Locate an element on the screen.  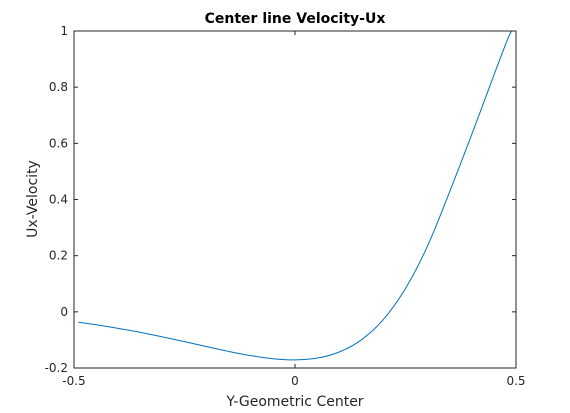
y-tick-label: 0.6 is located at coordinates (58, 143).